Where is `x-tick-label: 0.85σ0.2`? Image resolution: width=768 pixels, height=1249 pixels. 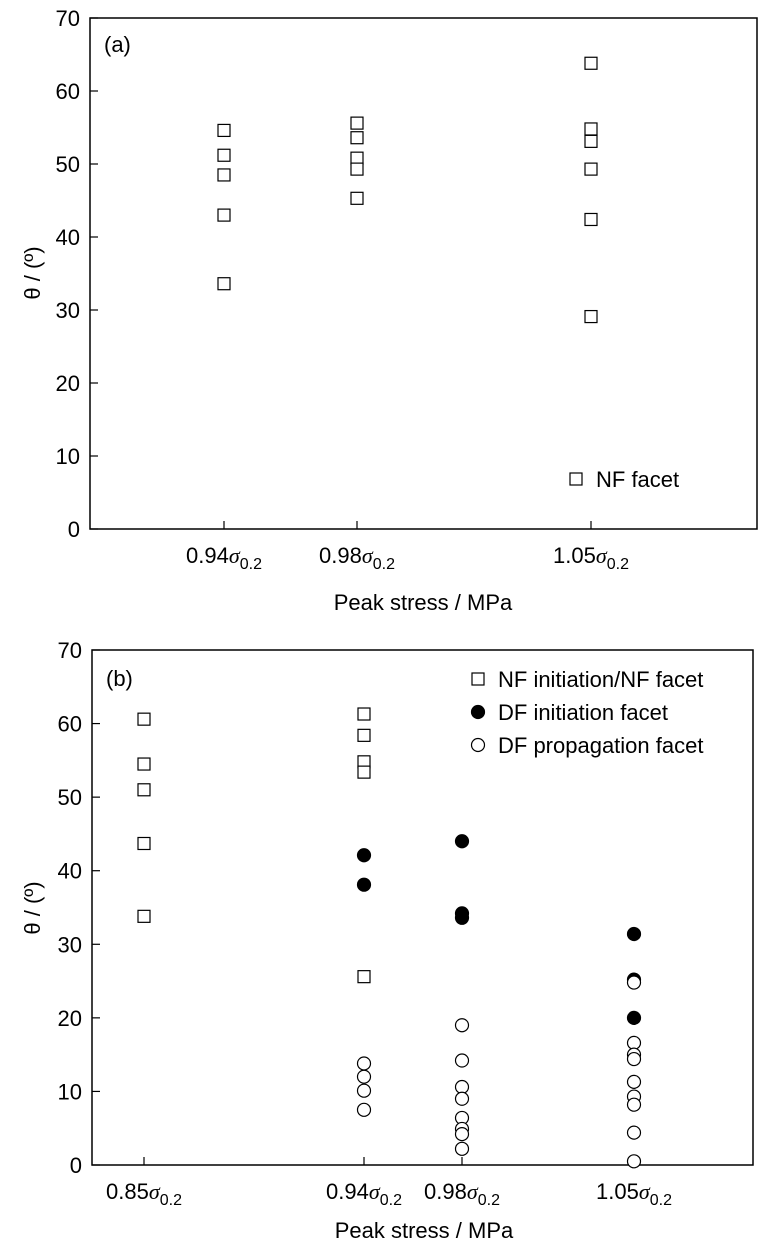 x-tick-label: 0.85σ0.2 is located at coordinates (144, 1194).